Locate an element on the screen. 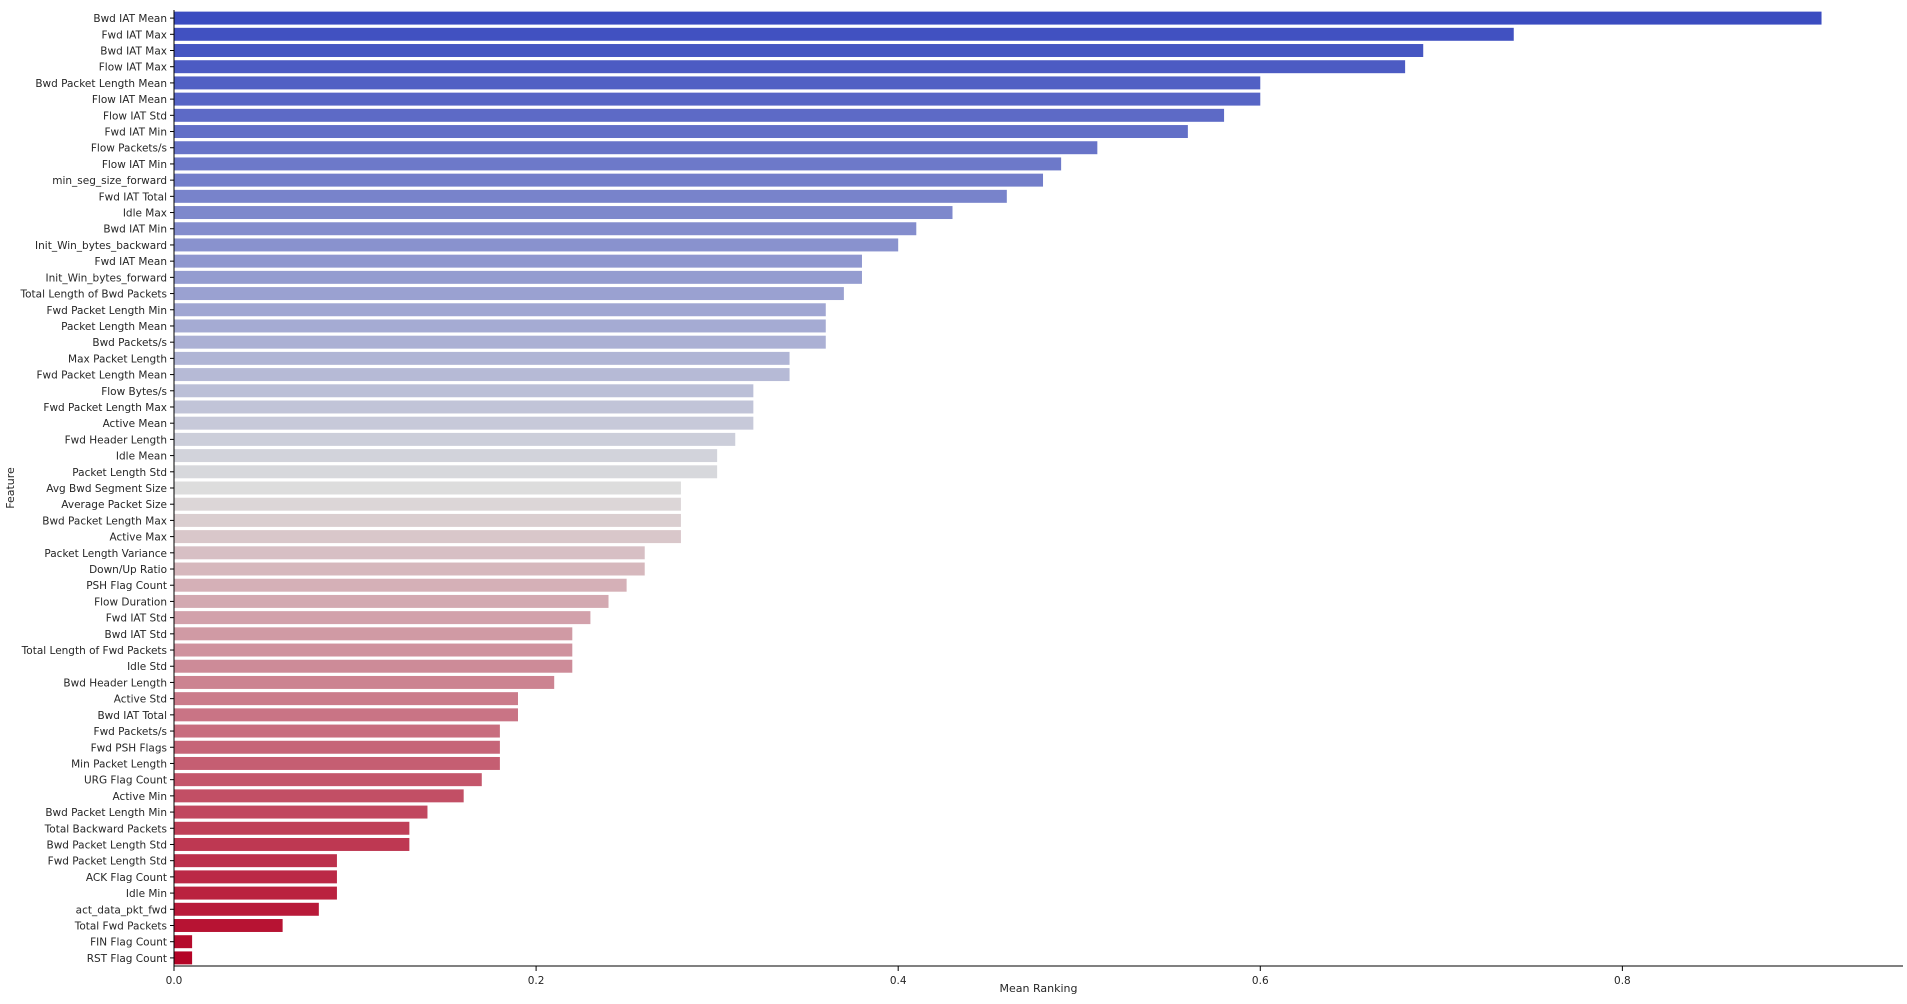 The image size is (1907, 1004). x-tick-label: 0.4 is located at coordinates (898, 981).